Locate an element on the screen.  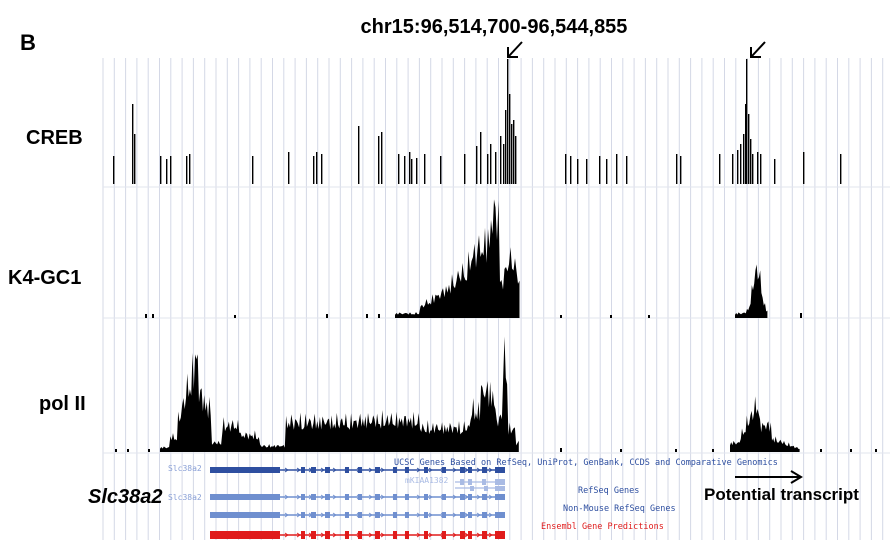
ensembl-track-title: Ensembl Gene Predictions is located at coordinates (602, 527).